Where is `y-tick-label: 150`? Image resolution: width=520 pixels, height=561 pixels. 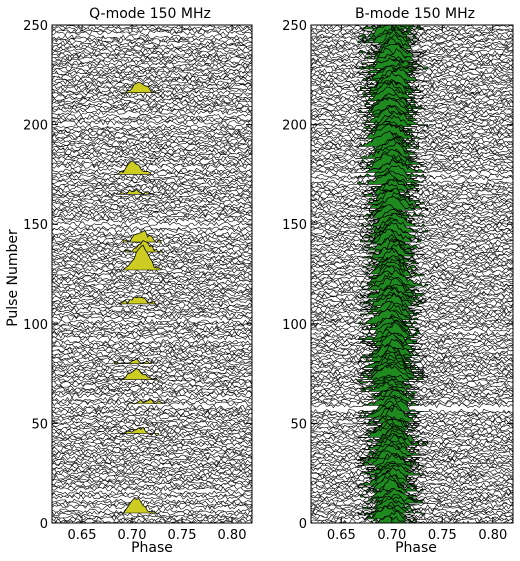
y-tick-label: 150 is located at coordinates (294, 225).